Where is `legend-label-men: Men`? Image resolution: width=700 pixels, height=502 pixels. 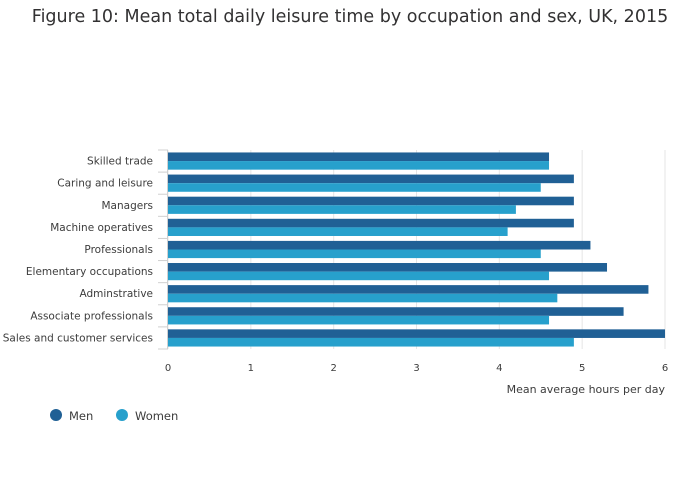
legend-label-men: Men is located at coordinates (81, 416).